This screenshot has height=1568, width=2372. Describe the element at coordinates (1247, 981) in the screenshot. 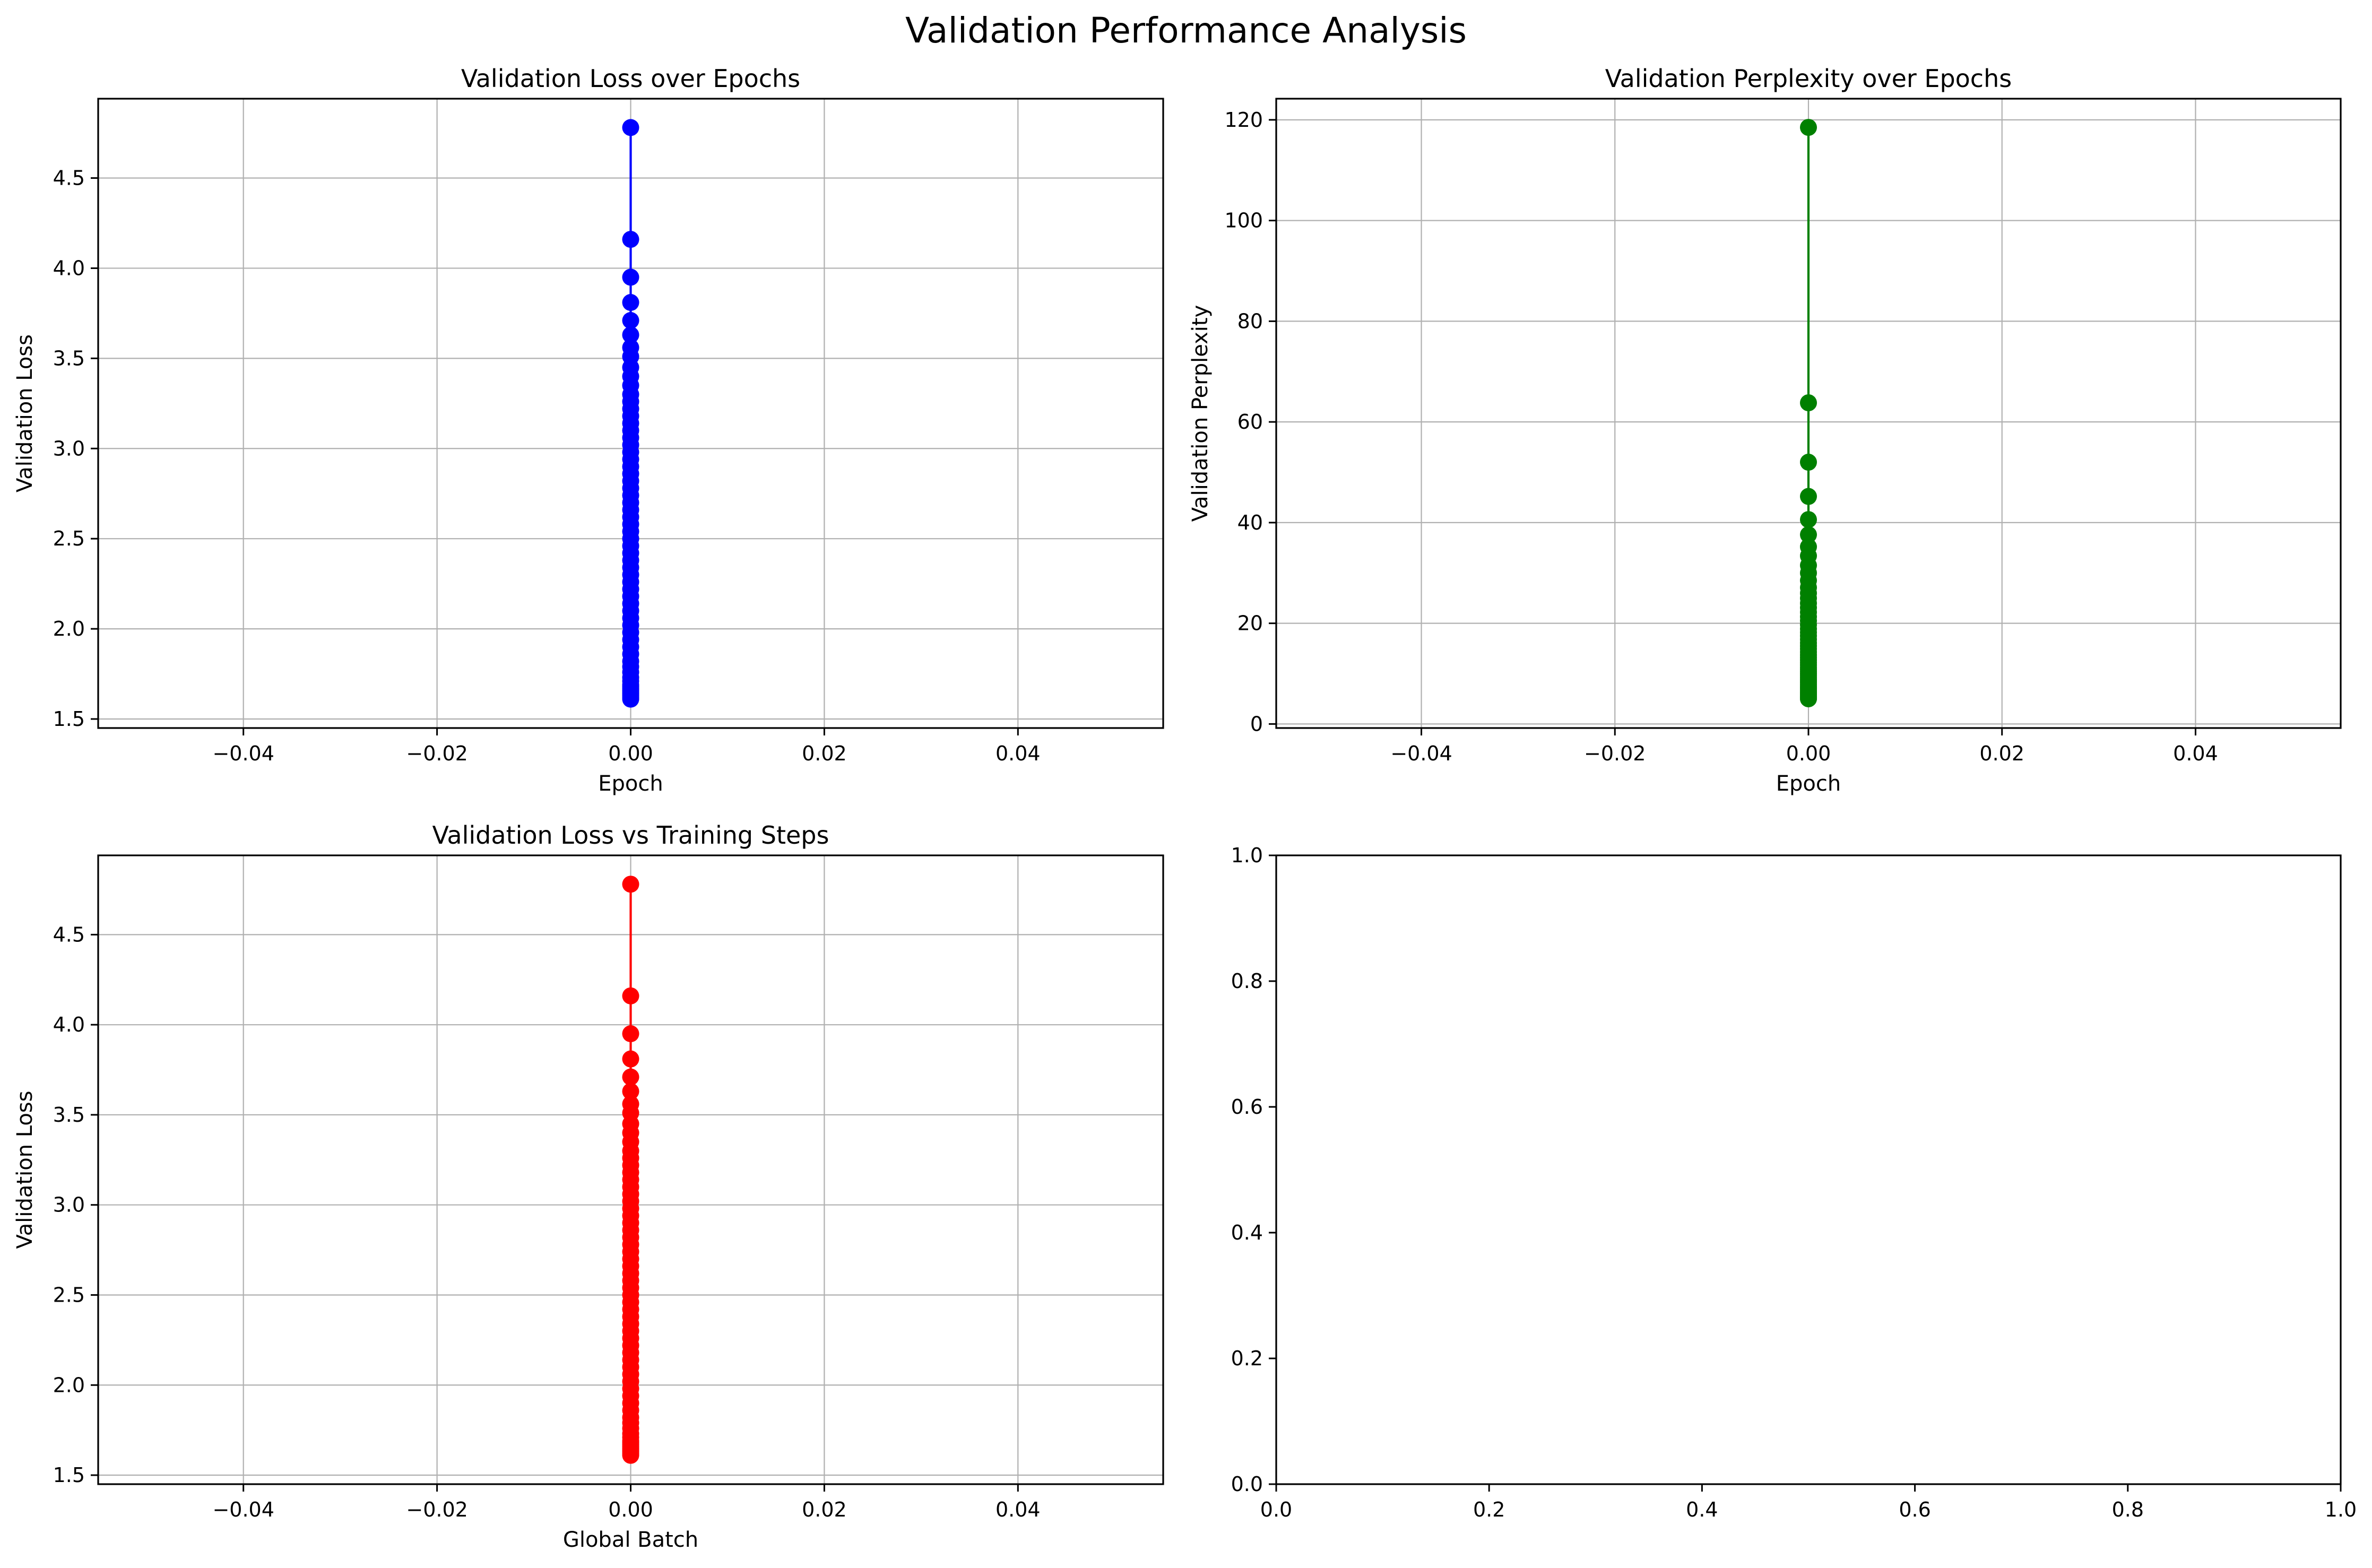

I see `y-tick-label: 0.8` at that location.